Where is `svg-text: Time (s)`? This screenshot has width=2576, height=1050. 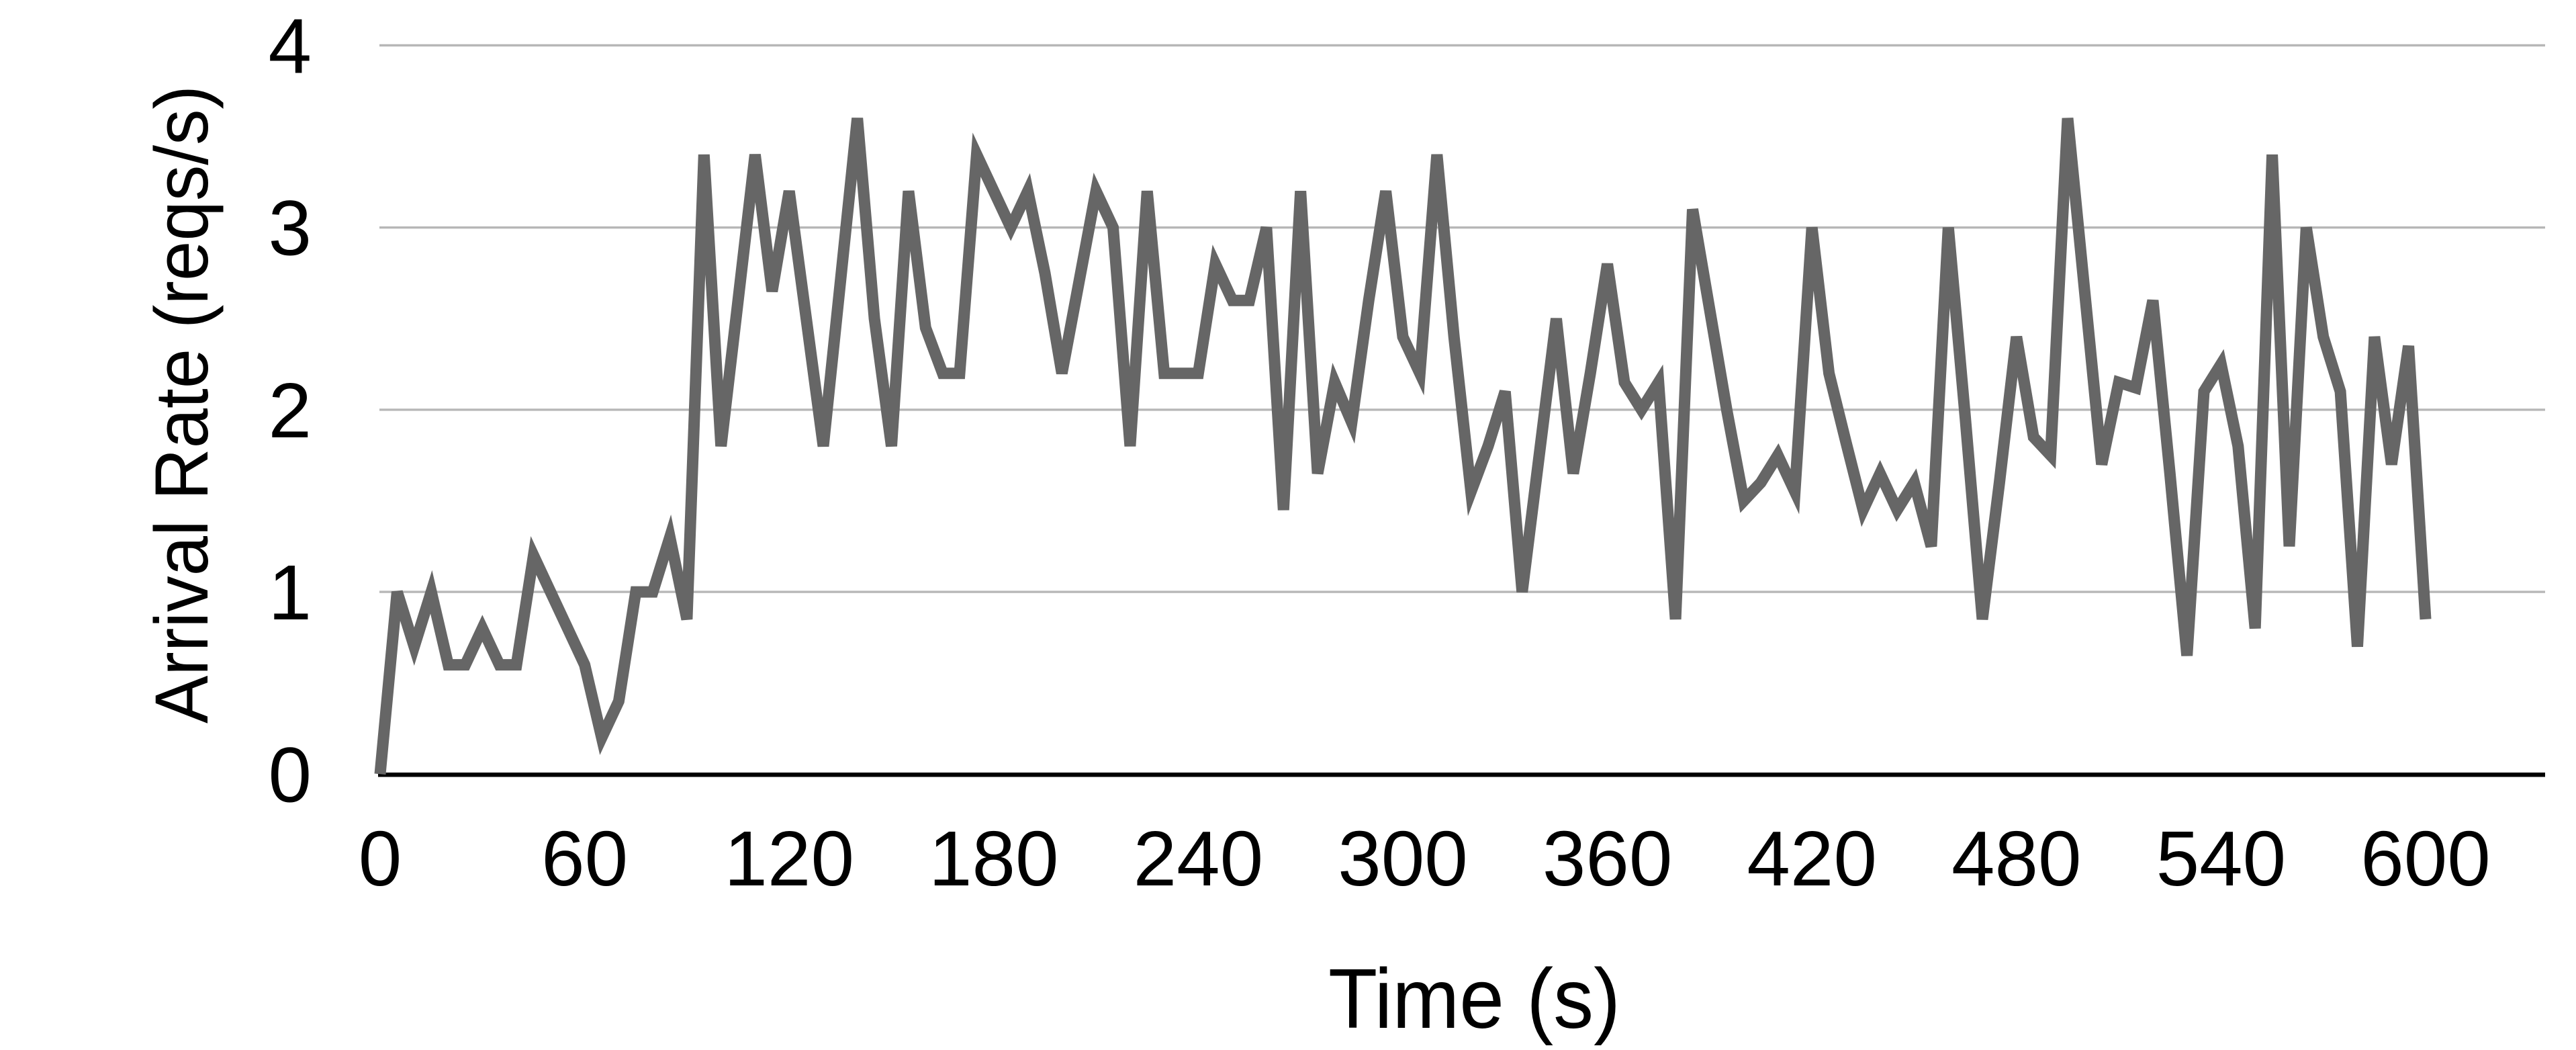 svg-text: Time (s) is located at coordinates (1474, 998).